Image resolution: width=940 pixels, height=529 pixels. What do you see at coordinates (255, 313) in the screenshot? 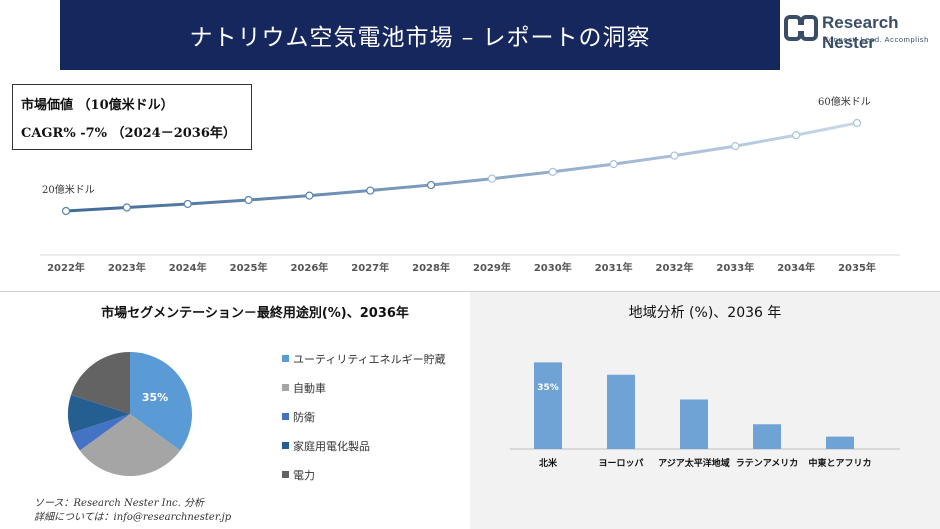
I see `pie-chart-title: 市場セグメンテーション－最終用途別(%)、2036年` at bounding box center [255, 313].